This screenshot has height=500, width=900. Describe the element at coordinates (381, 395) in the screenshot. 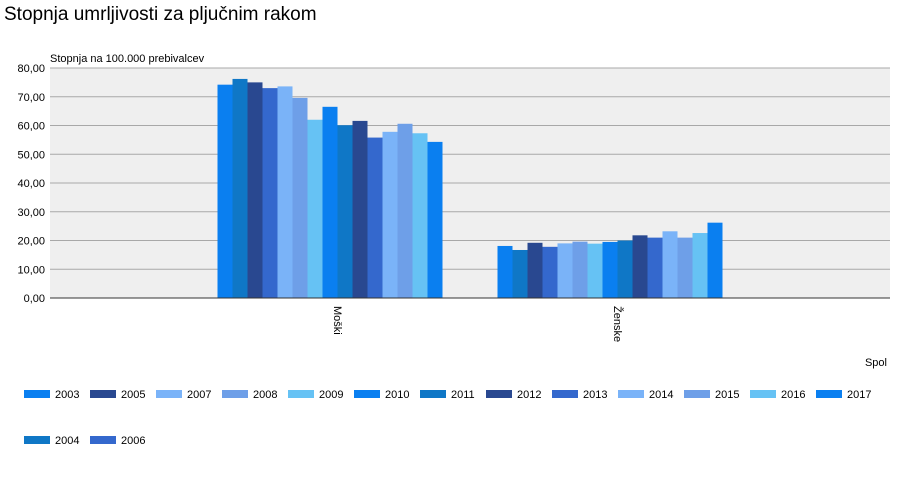

I see `legend-item-2010: 2010` at that location.